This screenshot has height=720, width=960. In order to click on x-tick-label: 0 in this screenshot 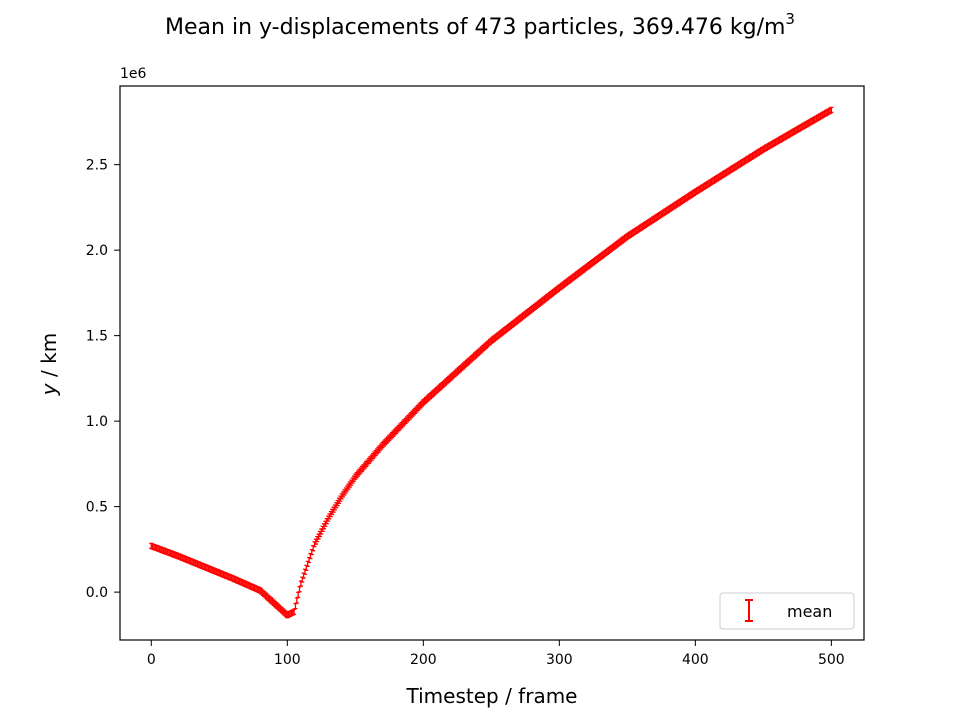, I will do `click(151, 660)`.